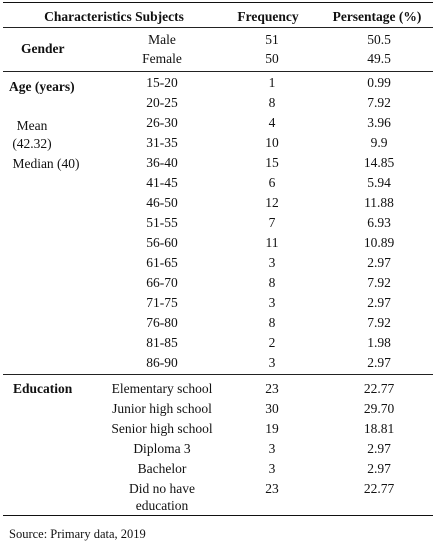  What do you see at coordinates (162, 39) in the screenshot?
I see `row-category: Male` at bounding box center [162, 39].